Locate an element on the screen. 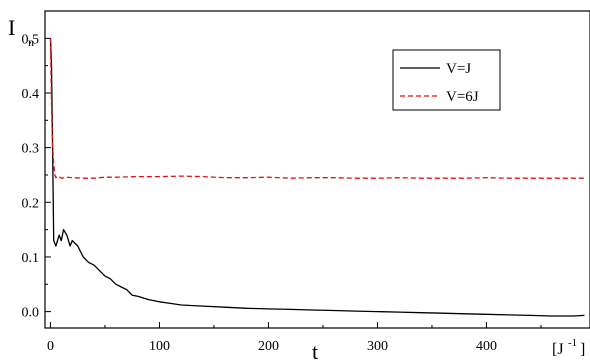 This screenshot has width=590, height=362. x-tick-label: 400 is located at coordinates (486, 346).